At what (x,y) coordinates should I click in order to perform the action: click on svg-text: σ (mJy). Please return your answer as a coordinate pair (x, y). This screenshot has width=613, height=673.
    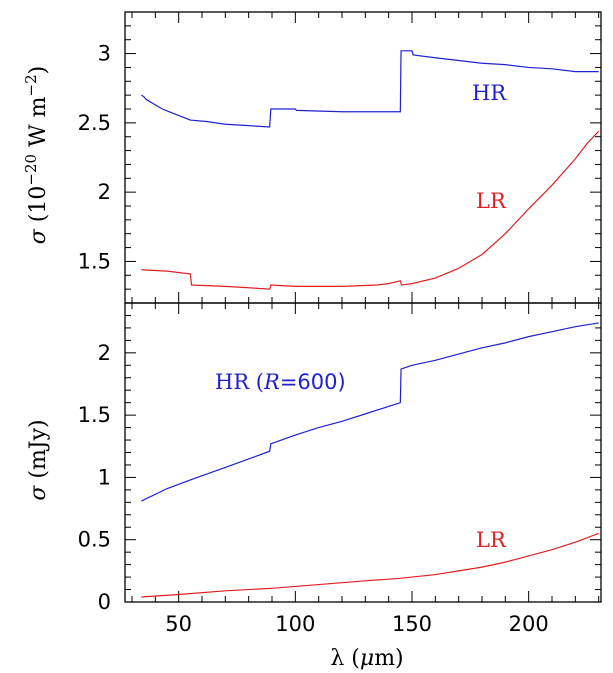
    Looking at the image, I should click on (38, 459).